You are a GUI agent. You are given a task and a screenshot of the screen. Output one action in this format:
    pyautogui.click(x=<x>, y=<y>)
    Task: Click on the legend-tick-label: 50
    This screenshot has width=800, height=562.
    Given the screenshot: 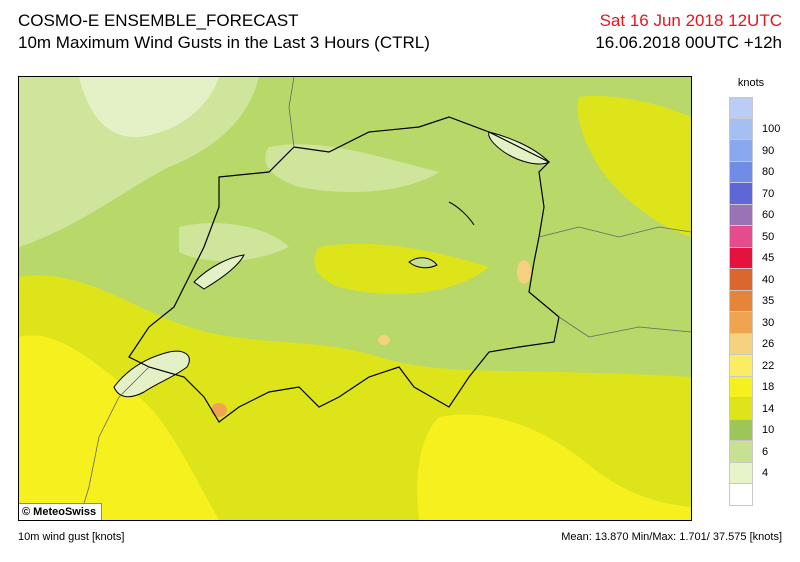 What is the action you would take?
    pyautogui.click(x=768, y=236)
    